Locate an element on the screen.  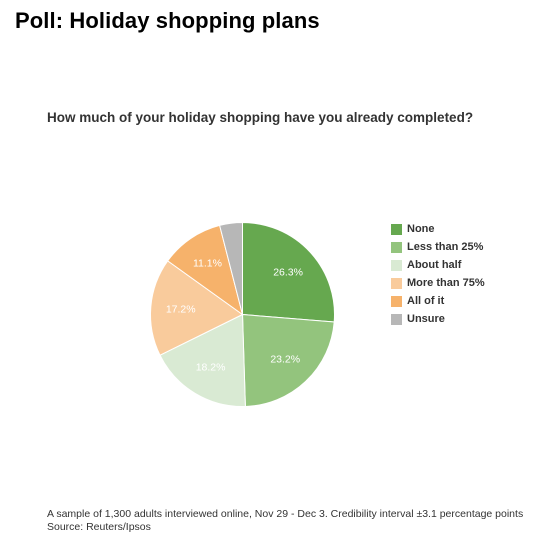
legend-item-more-than-75: More than 75% is located at coordinates (438, 283).